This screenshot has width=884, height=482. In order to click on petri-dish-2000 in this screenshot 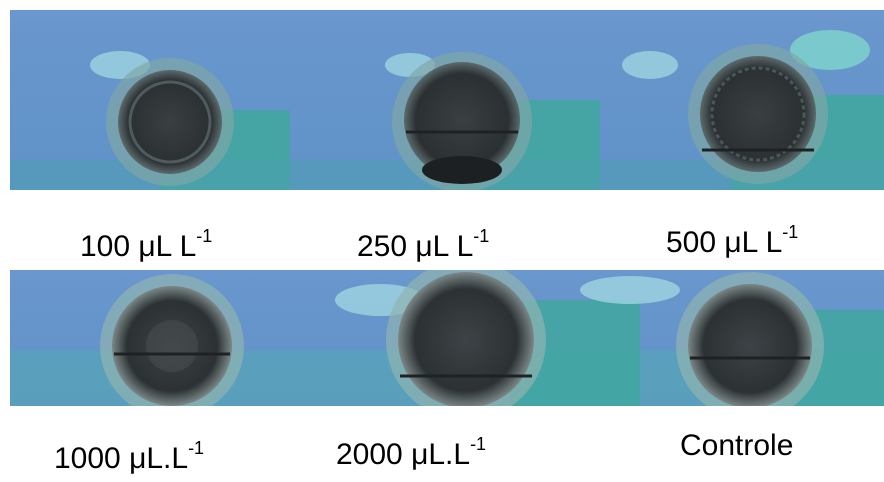, I will do `click(466, 338)`.